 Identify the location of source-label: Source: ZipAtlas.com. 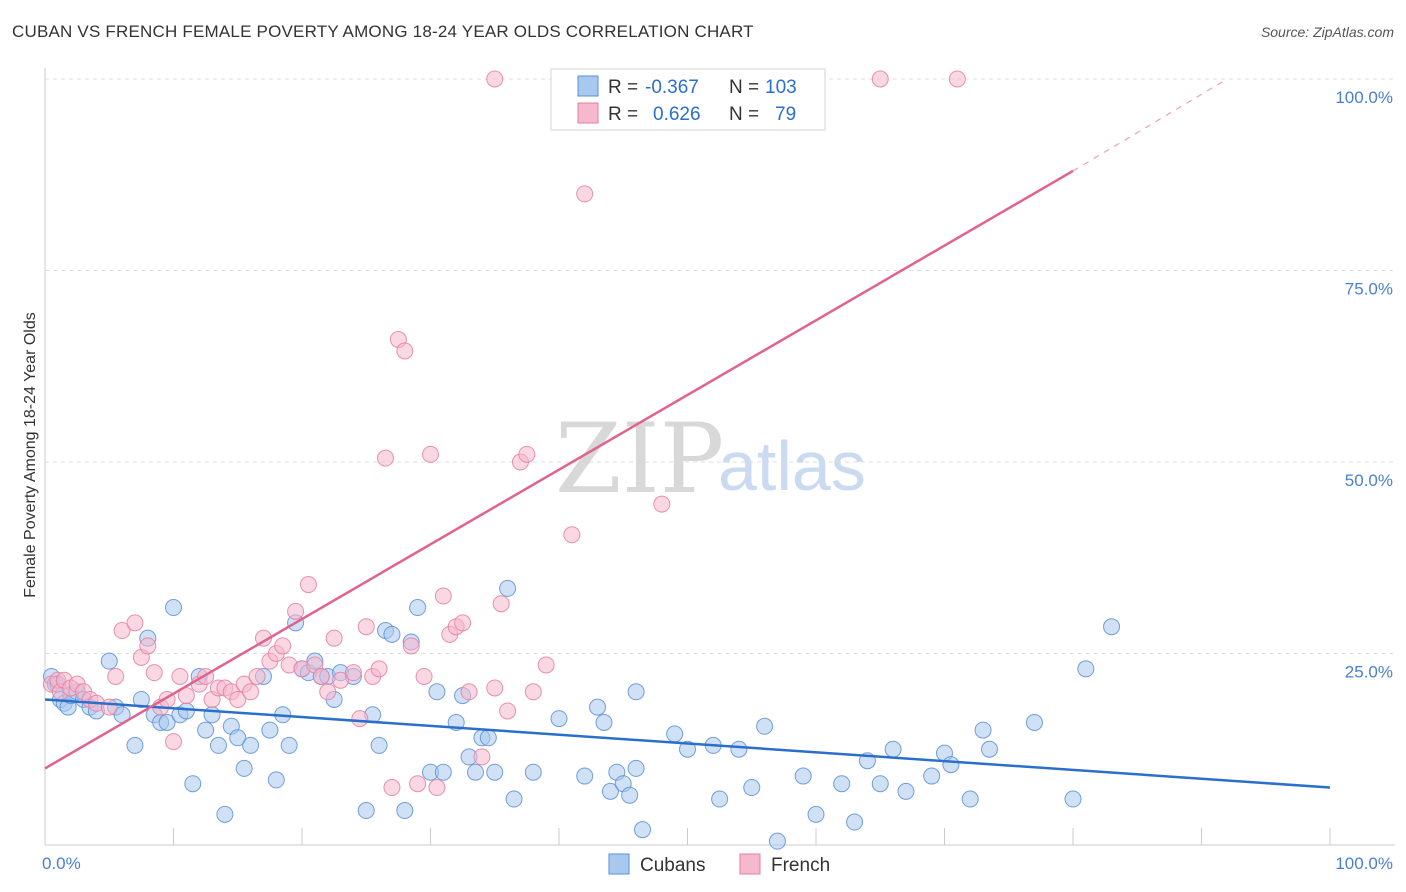
(1327, 32).